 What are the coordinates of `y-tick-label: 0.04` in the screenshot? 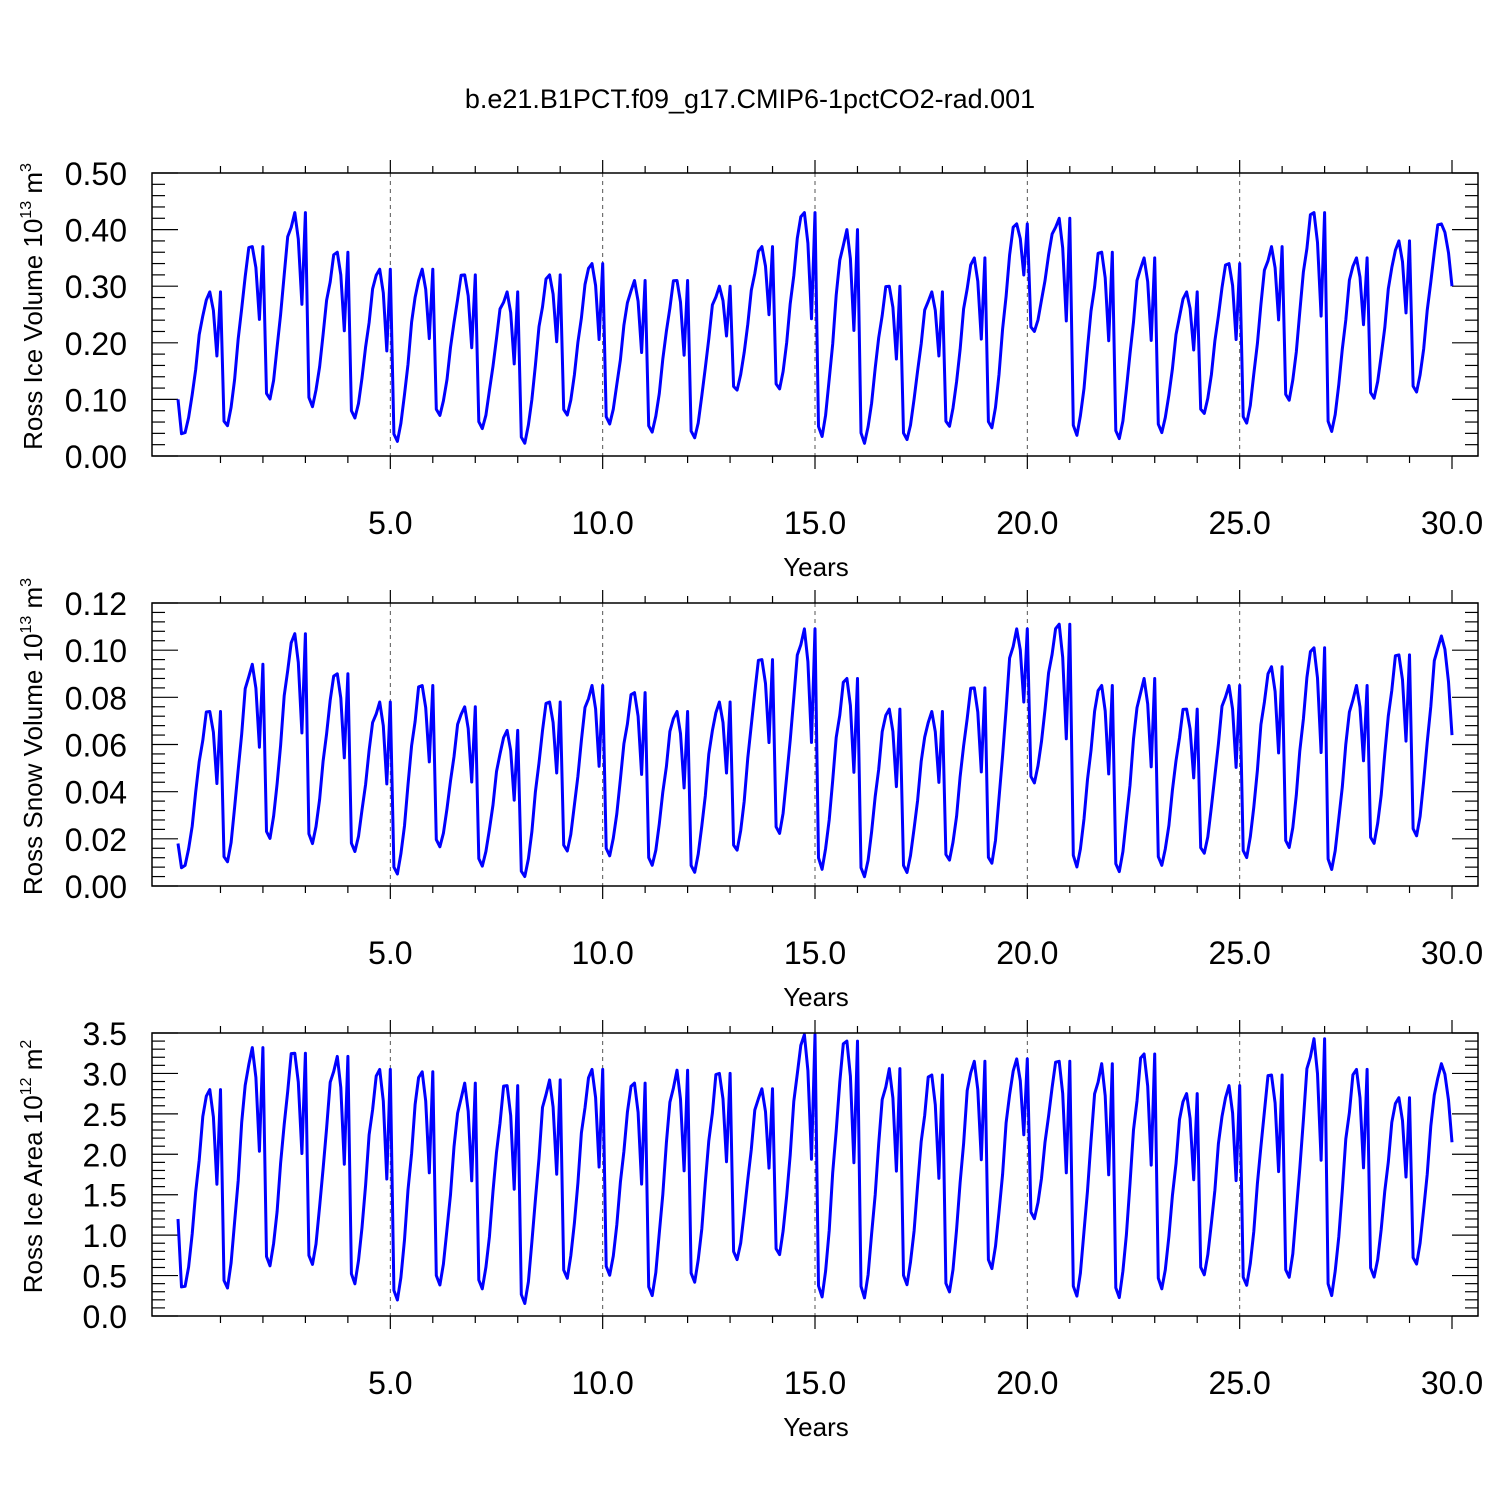 It's located at (96, 793).